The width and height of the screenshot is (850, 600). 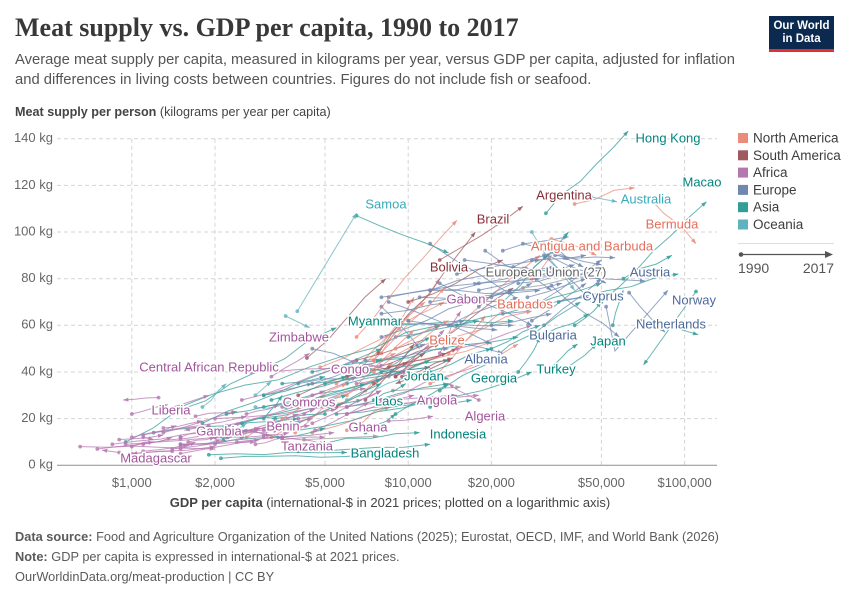 I want to click on svg-text: Zimbabwe, so click(x=299, y=336).